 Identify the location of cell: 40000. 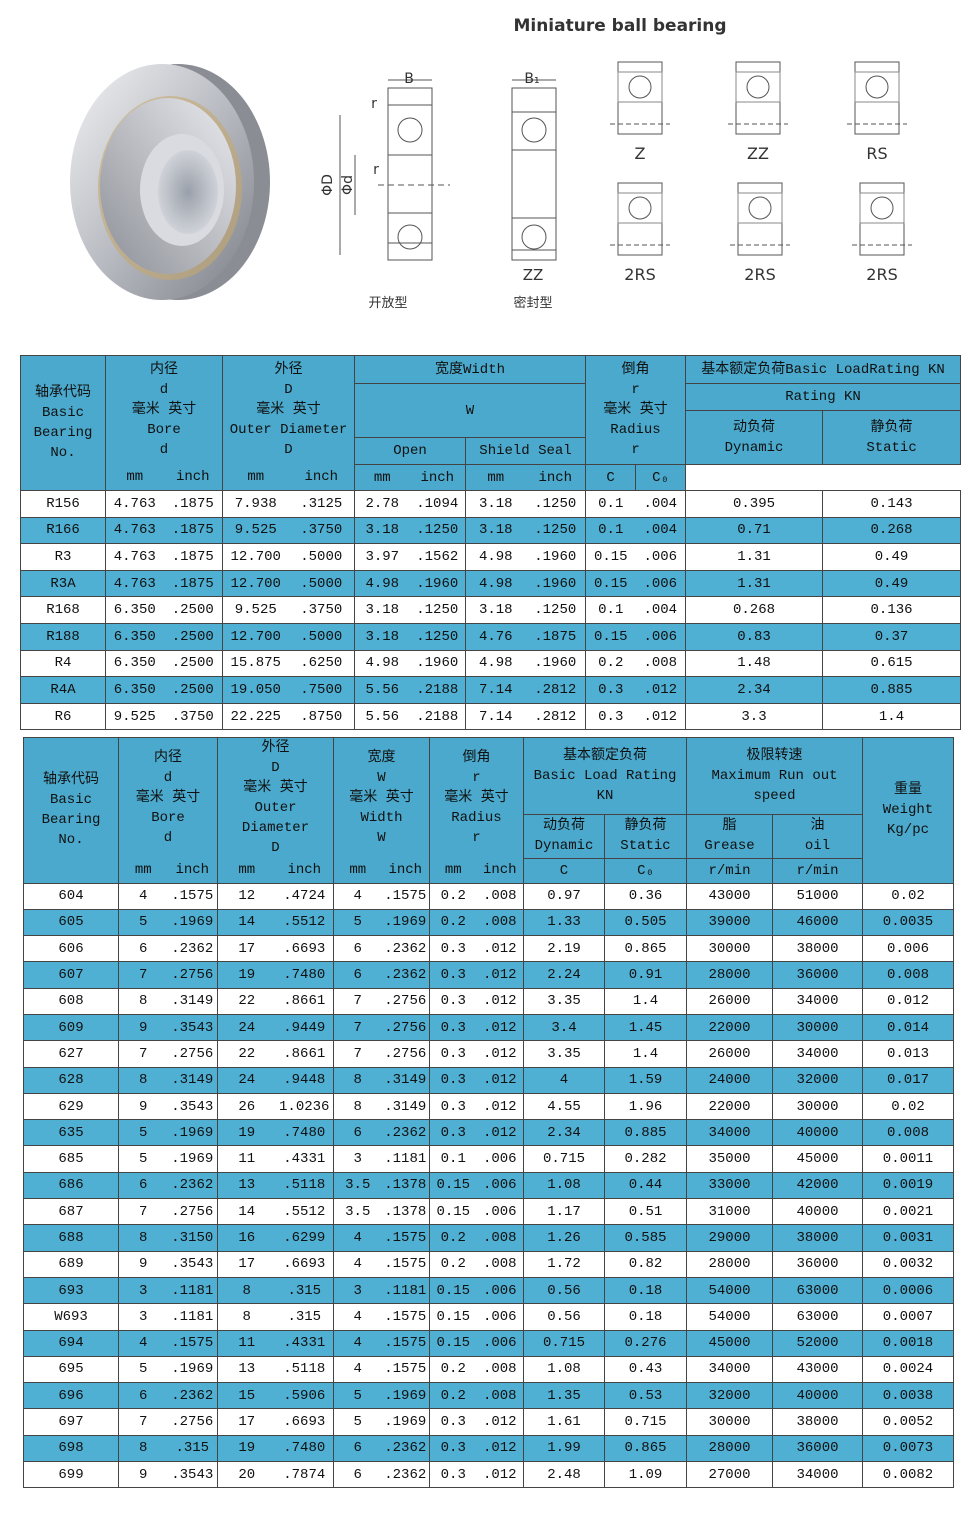
(818, 1212).